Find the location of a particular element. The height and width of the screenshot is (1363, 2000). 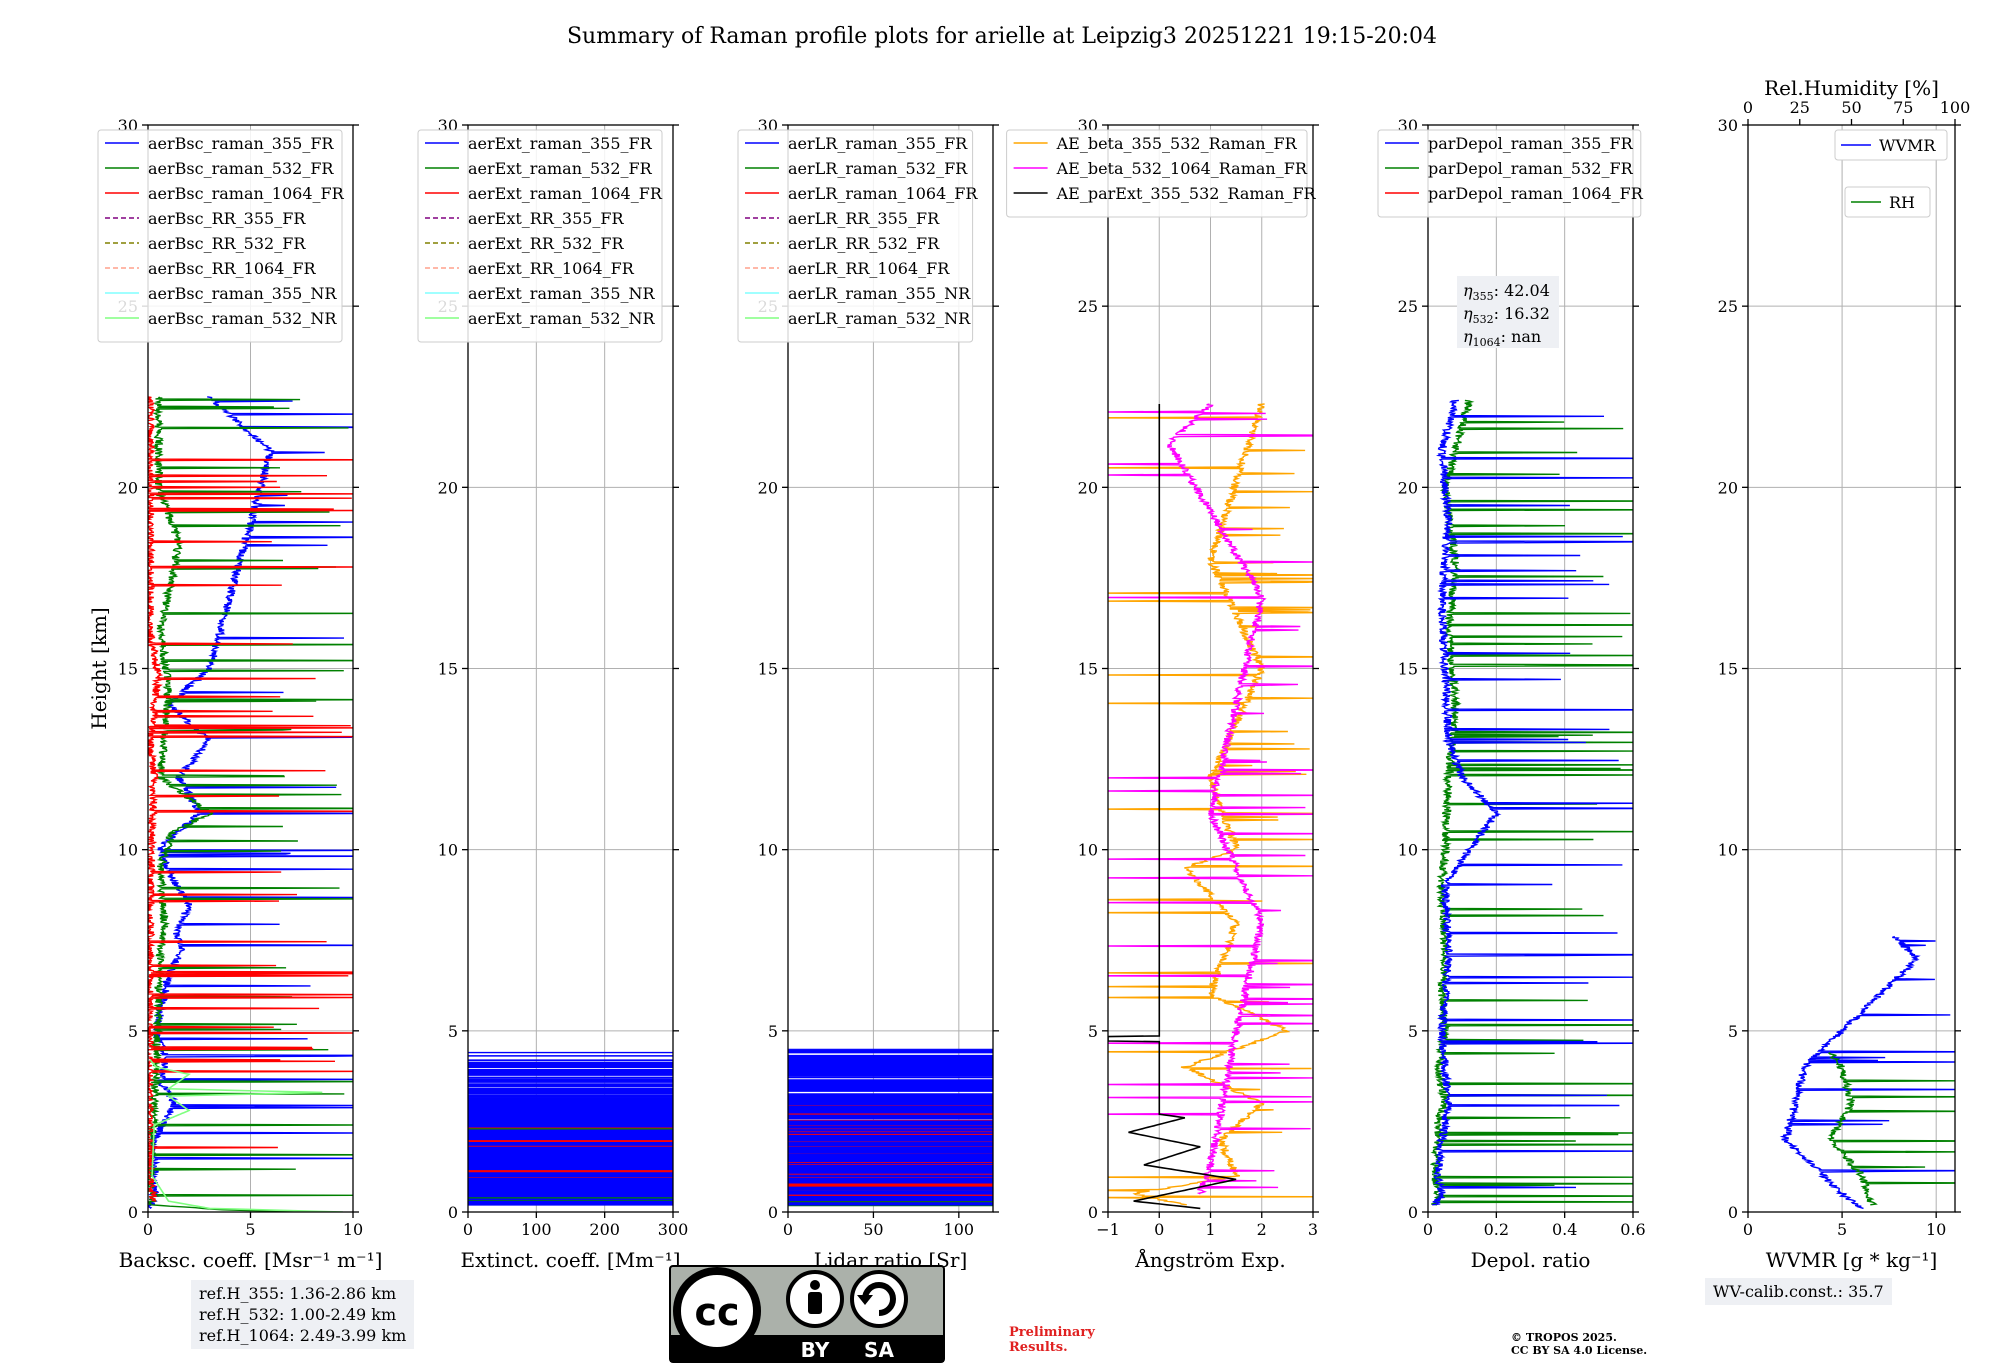

wv-calibration-constant: WV-calib.const.: 35.7 is located at coordinates (1798, 1291).